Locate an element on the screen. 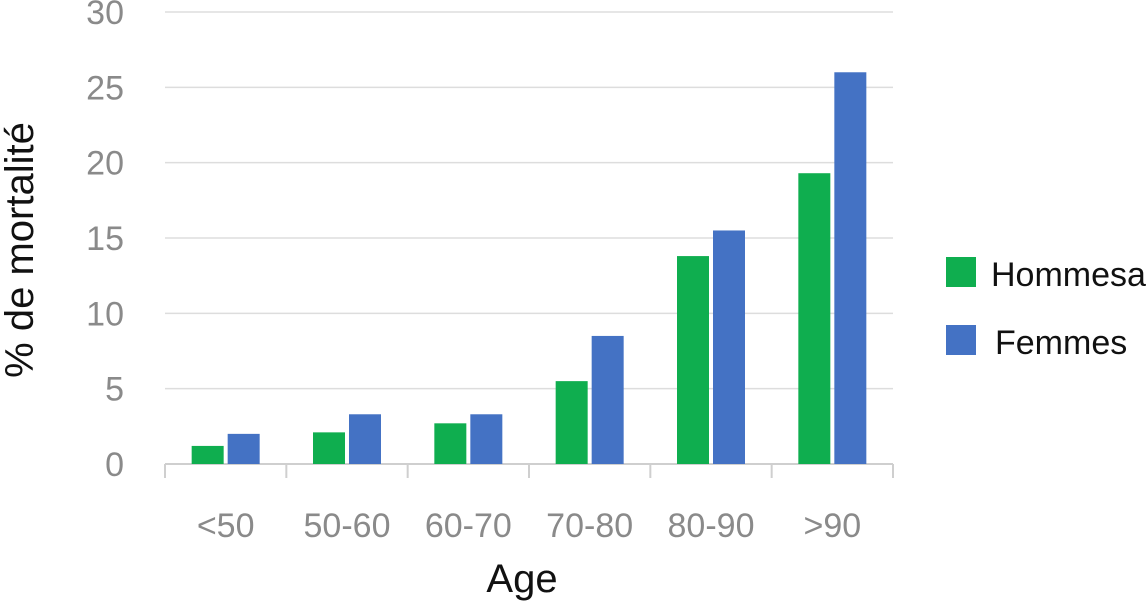  y-tick-label: 20 is located at coordinates (105, 164).